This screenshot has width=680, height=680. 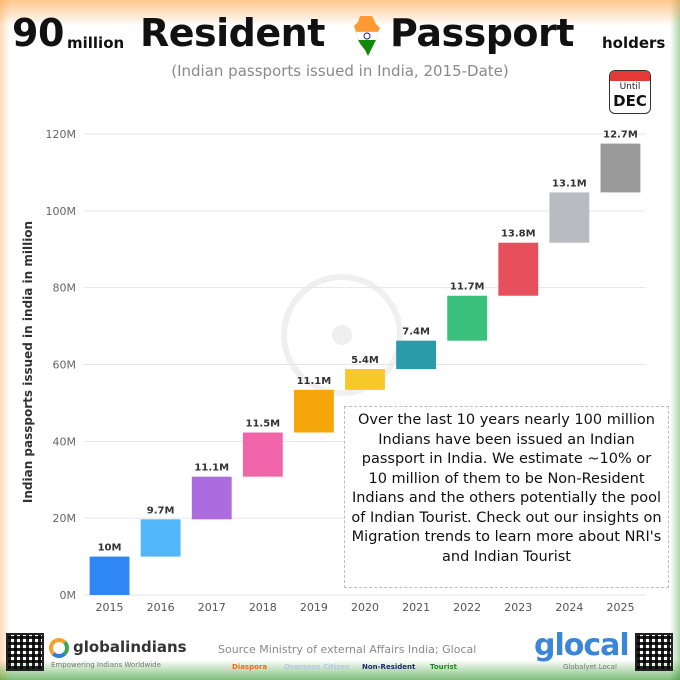 I want to click on bar-2022, so click(x=467, y=318).